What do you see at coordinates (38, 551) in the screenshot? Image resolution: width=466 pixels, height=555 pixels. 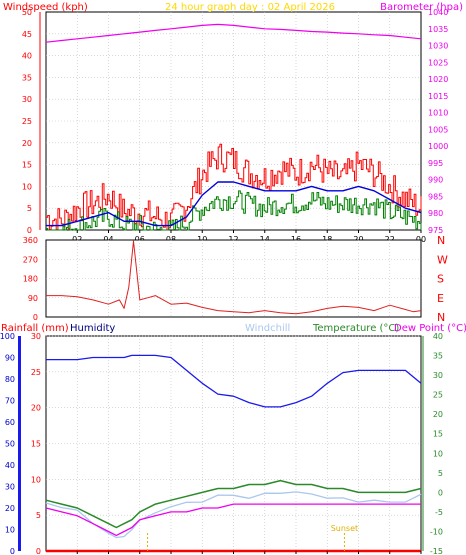 I see `rainfall-tick-label: 0` at bounding box center [38, 551].